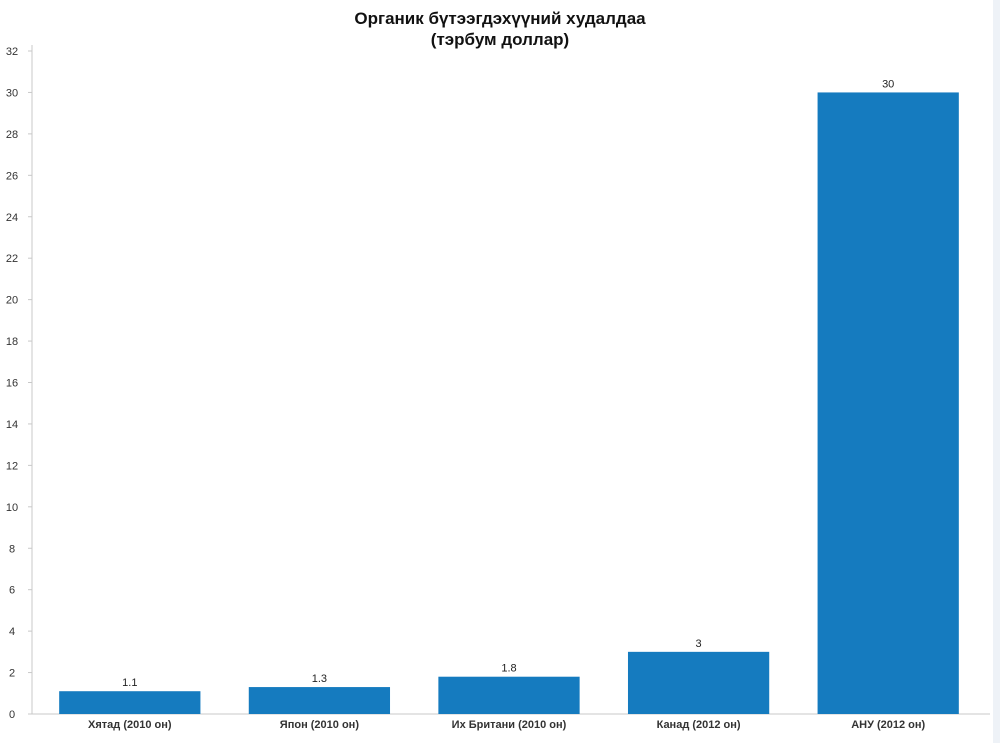  Describe the element at coordinates (12, 176) in the screenshot. I see `y-tick-label: 26` at that location.